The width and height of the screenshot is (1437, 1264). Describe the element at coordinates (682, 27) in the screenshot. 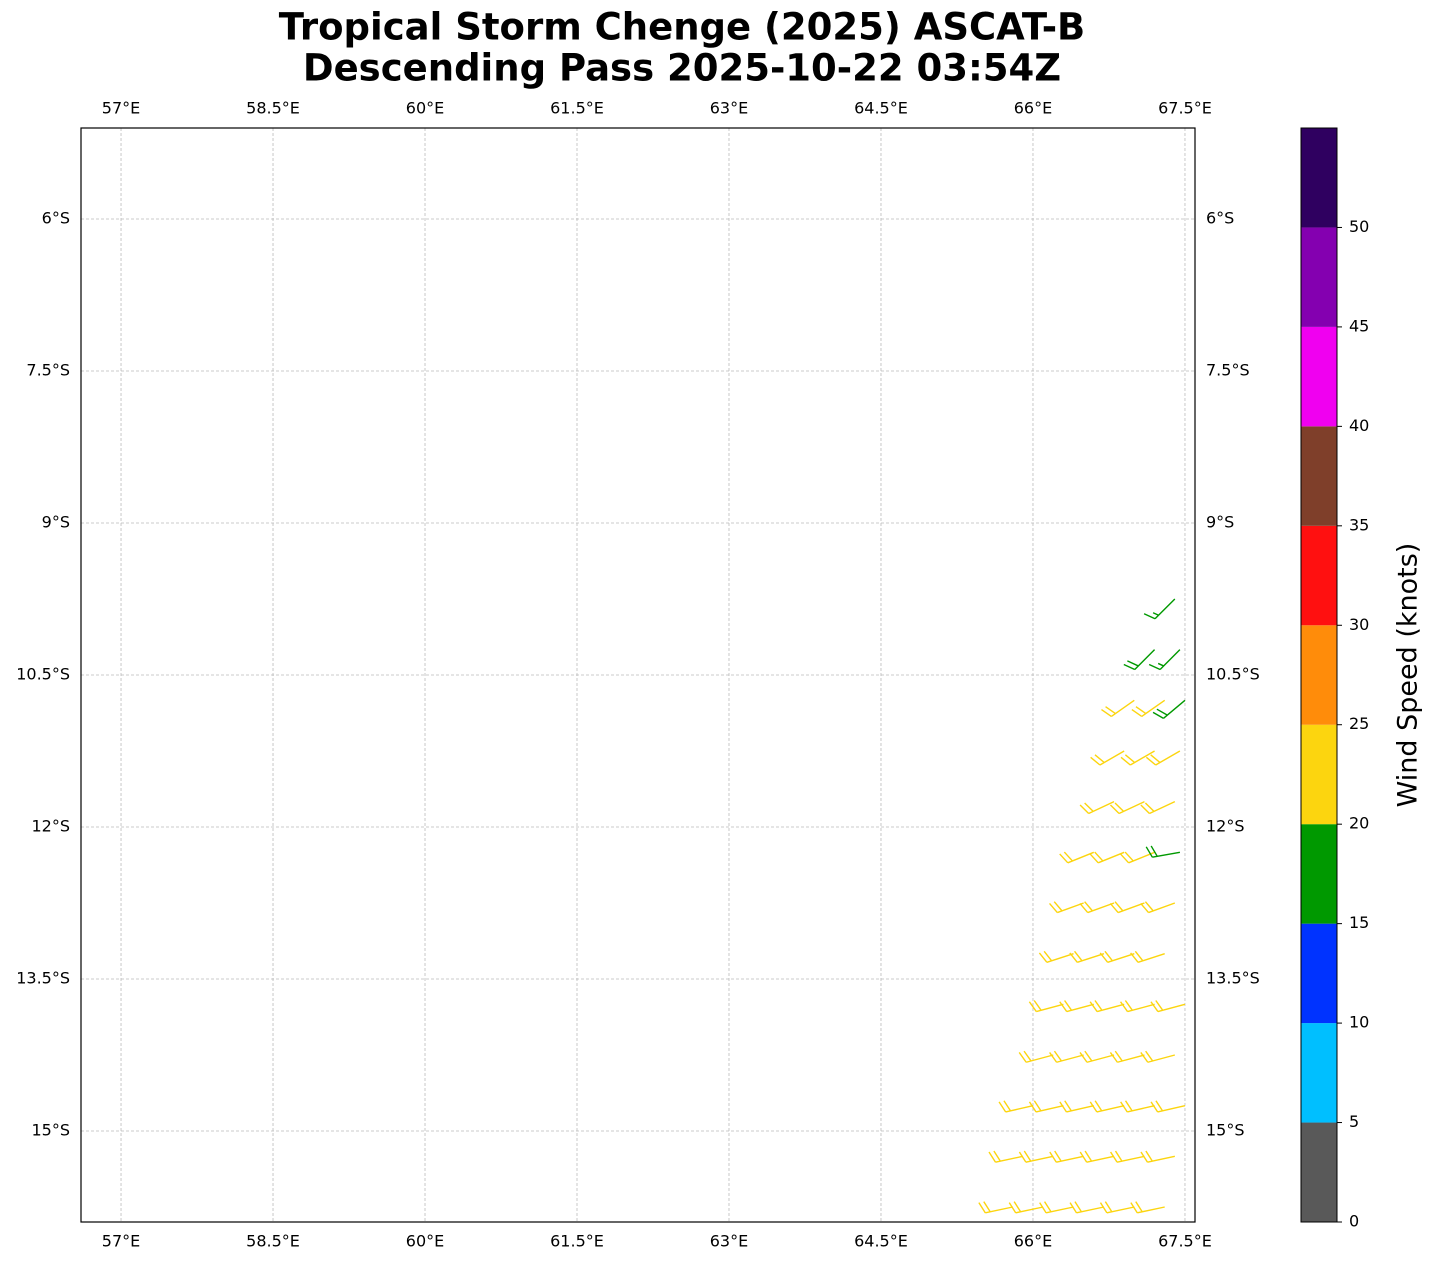

I see `chart-title: Tropical Storm Chenge (2025) ASCAT-B` at that location.